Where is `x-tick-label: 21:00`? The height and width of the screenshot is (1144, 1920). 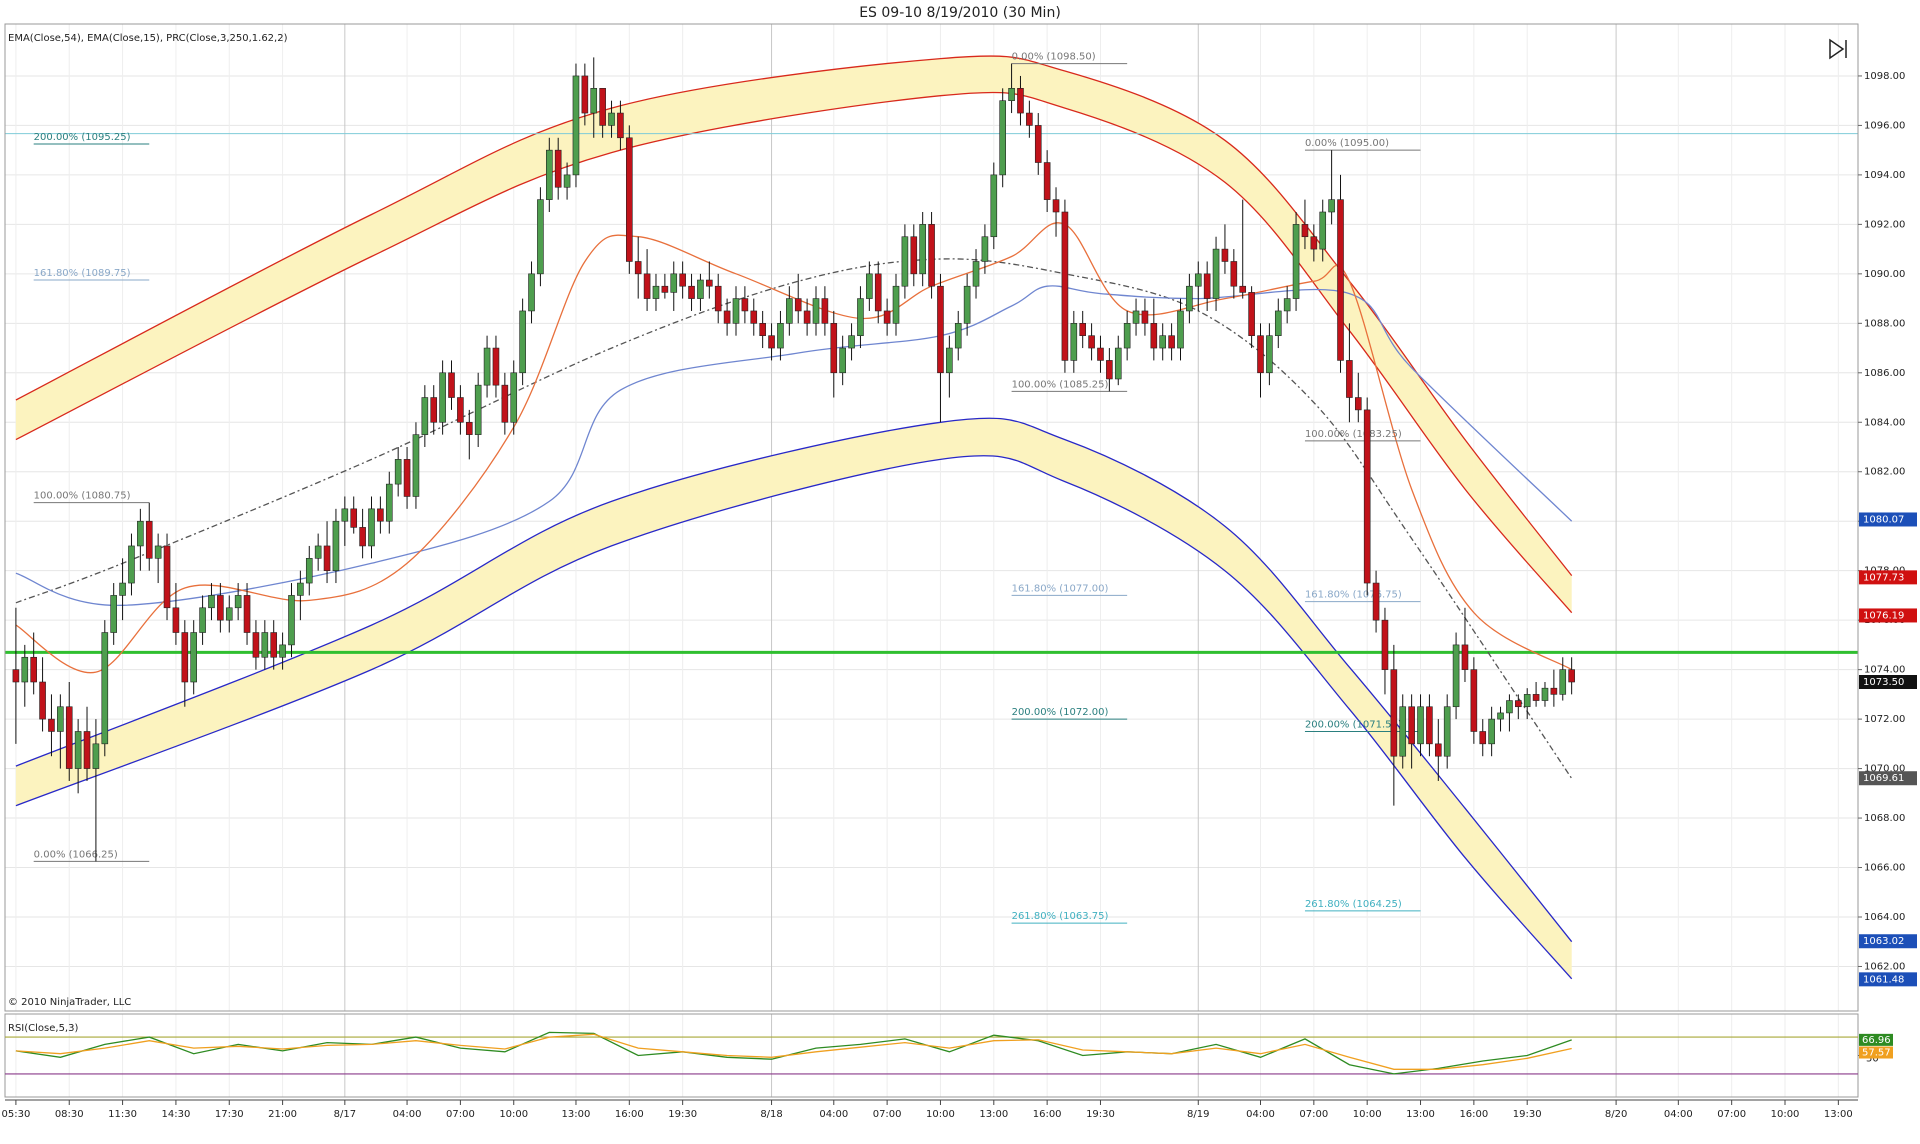
x-tick-label: 21:00 is located at coordinates (282, 1114).